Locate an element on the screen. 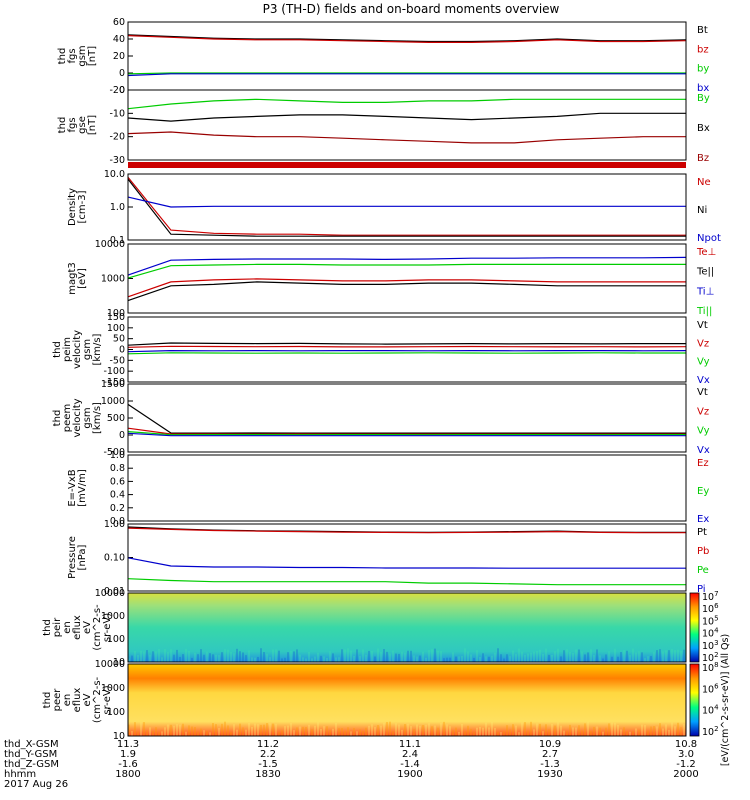 This screenshot has width=750, height=800. footer-value-1-1: 2.2 is located at coordinates (268, 754).